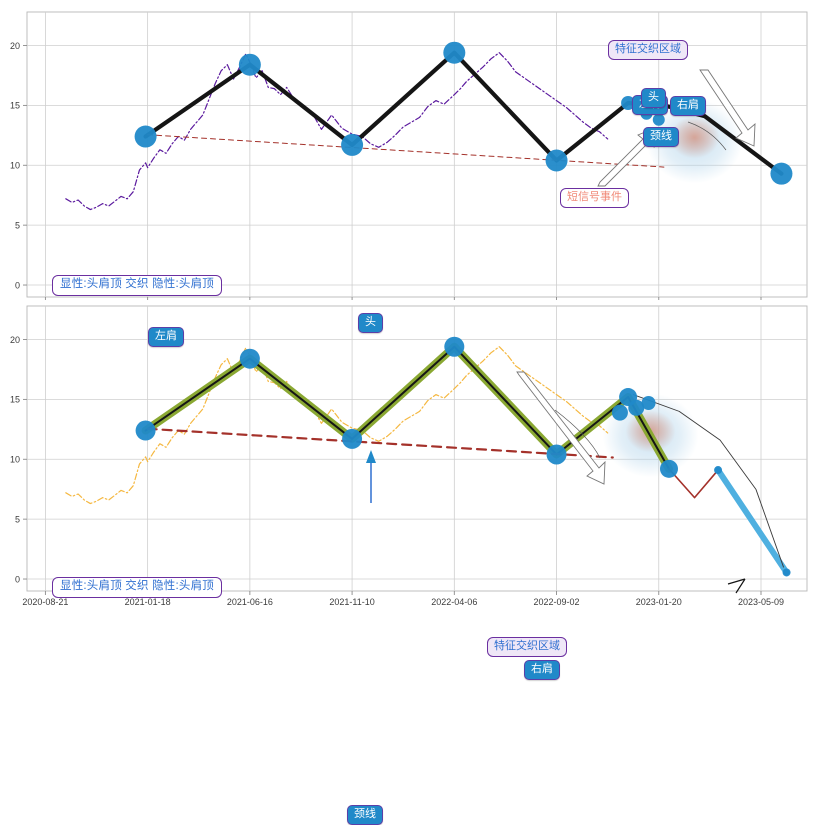 This screenshot has width=813, height=825. I want to click on annotation-neckline-bottom: 颈线, so click(365, 815).